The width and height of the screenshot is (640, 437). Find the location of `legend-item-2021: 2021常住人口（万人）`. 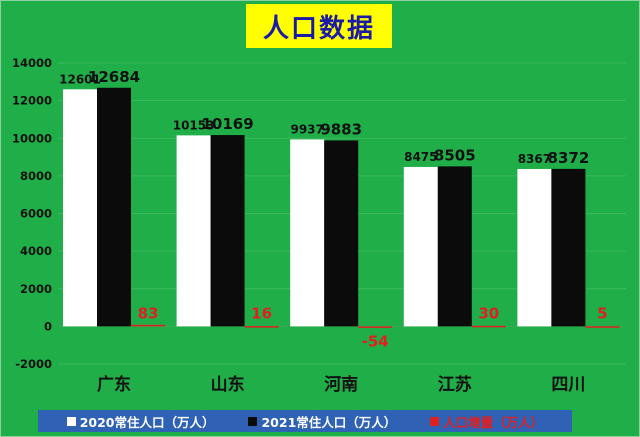

legend-item-2021: 2021常住人口（万人） is located at coordinates (322, 421).